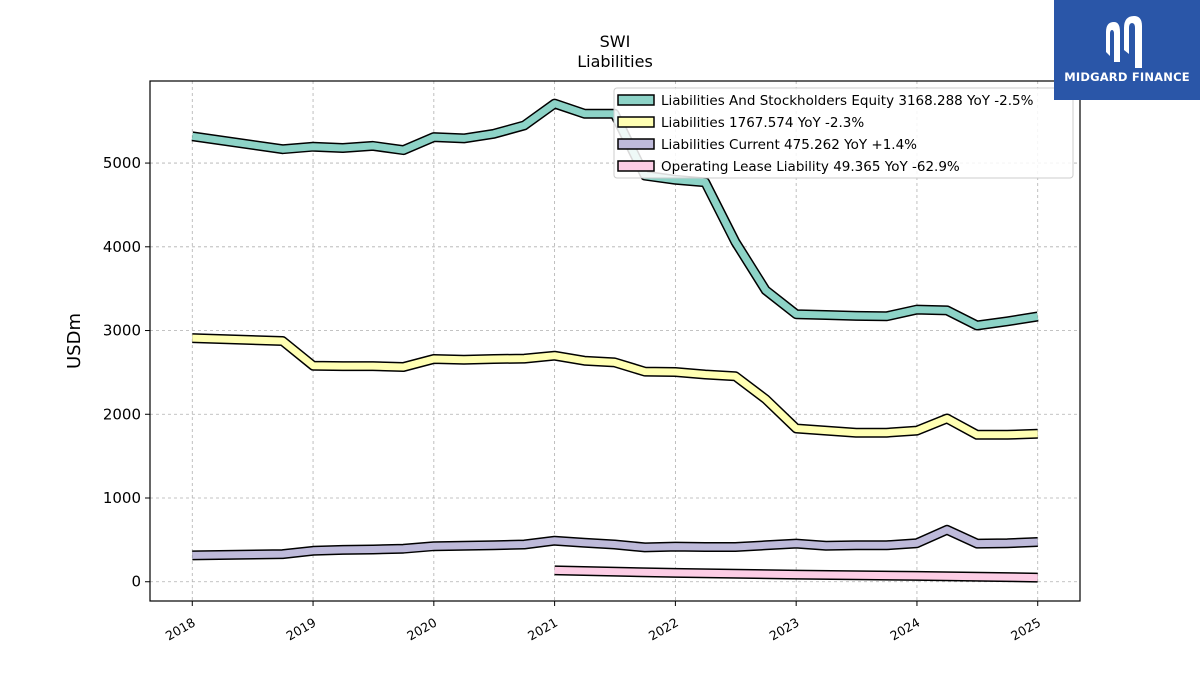 The image size is (1200, 675). What do you see at coordinates (615, 61) in the screenshot?
I see `chart-subtitle: Liabilities` at bounding box center [615, 61].